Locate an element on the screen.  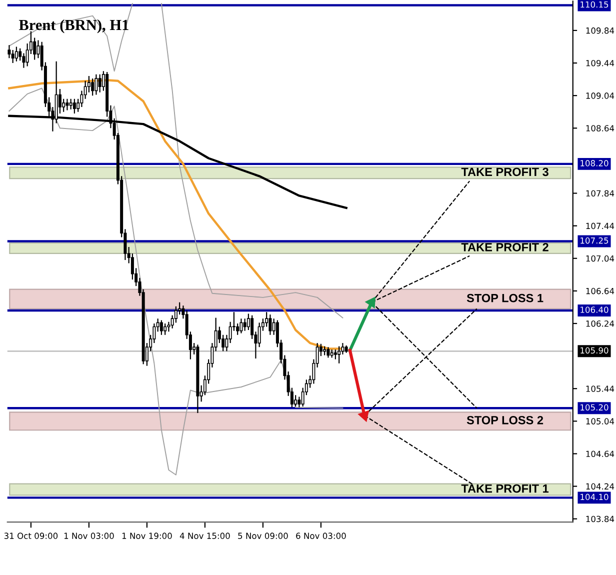
ref-line-label: 108.20 is located at coordinates (594, 163).